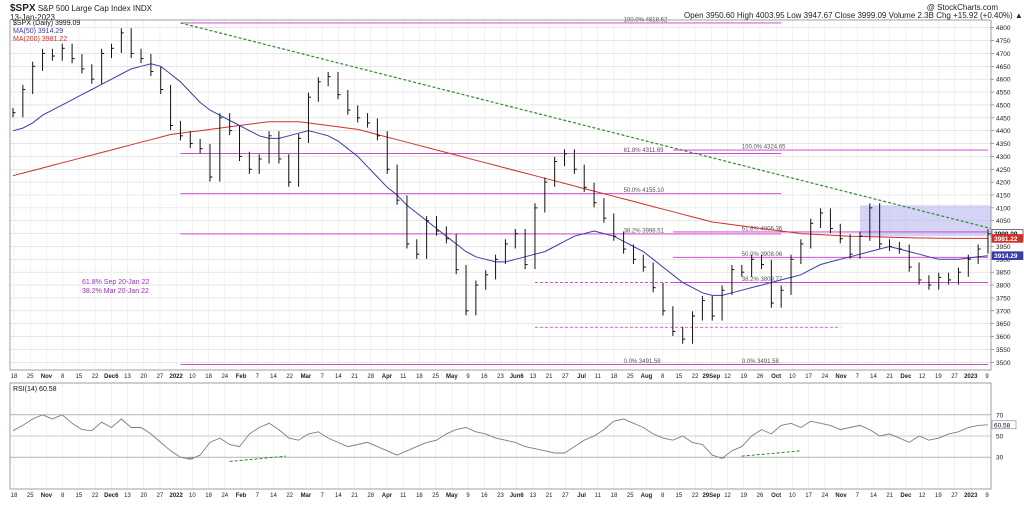 The width and height of the screenshot is (1024, 512). I want to click on x-tick-label: Dec, so click(906, 377).